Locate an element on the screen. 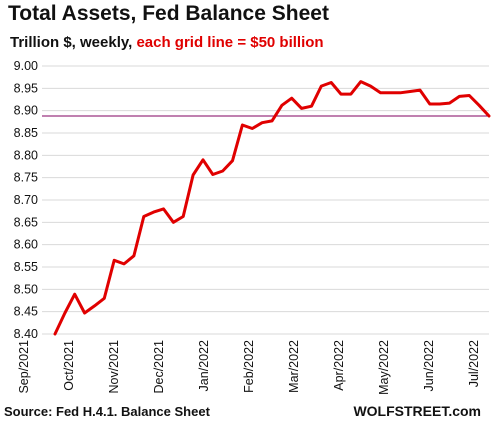  source-note: Source: Fed H.4.1. Balance Sheet is located at coordinates (107, 411).